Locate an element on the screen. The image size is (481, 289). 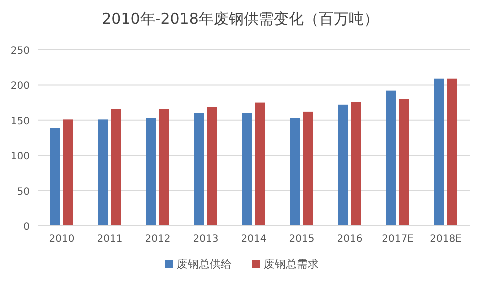
y-tick-label: 150 is located at coordinates (20, 122).